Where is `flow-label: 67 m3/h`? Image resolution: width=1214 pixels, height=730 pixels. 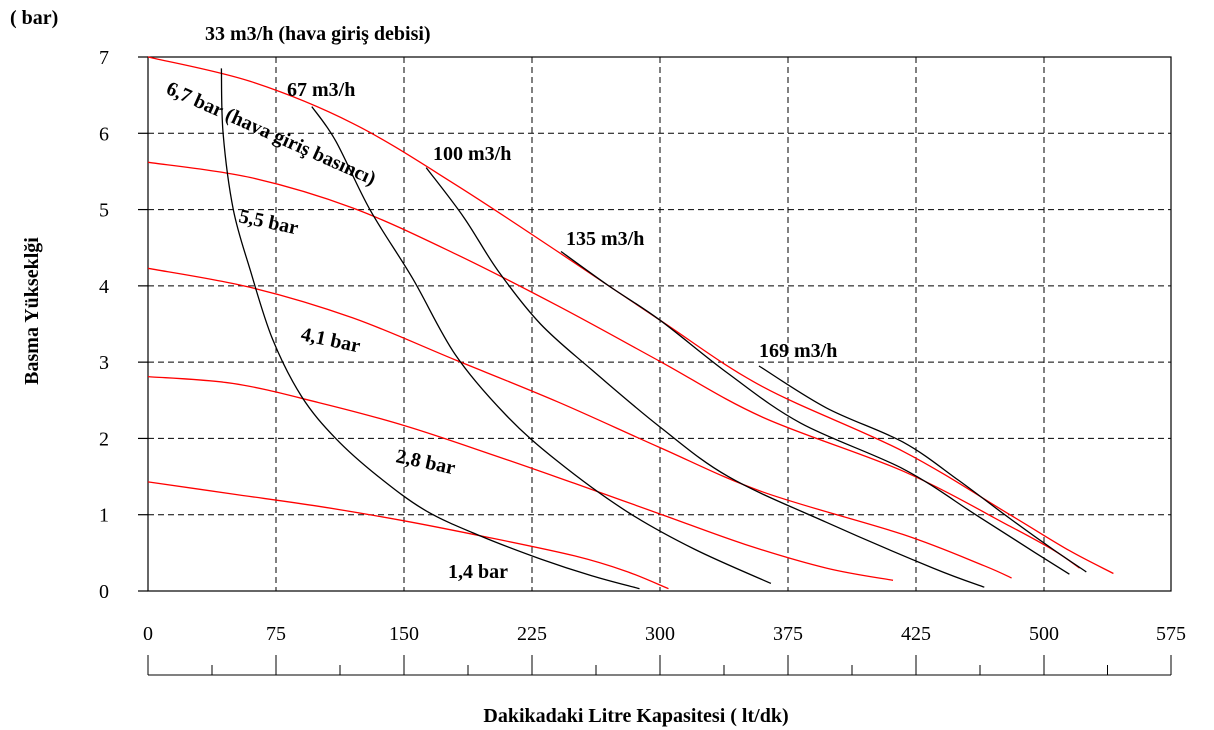 flow-label: 67 m3/h is located at coordinates (321, 90).